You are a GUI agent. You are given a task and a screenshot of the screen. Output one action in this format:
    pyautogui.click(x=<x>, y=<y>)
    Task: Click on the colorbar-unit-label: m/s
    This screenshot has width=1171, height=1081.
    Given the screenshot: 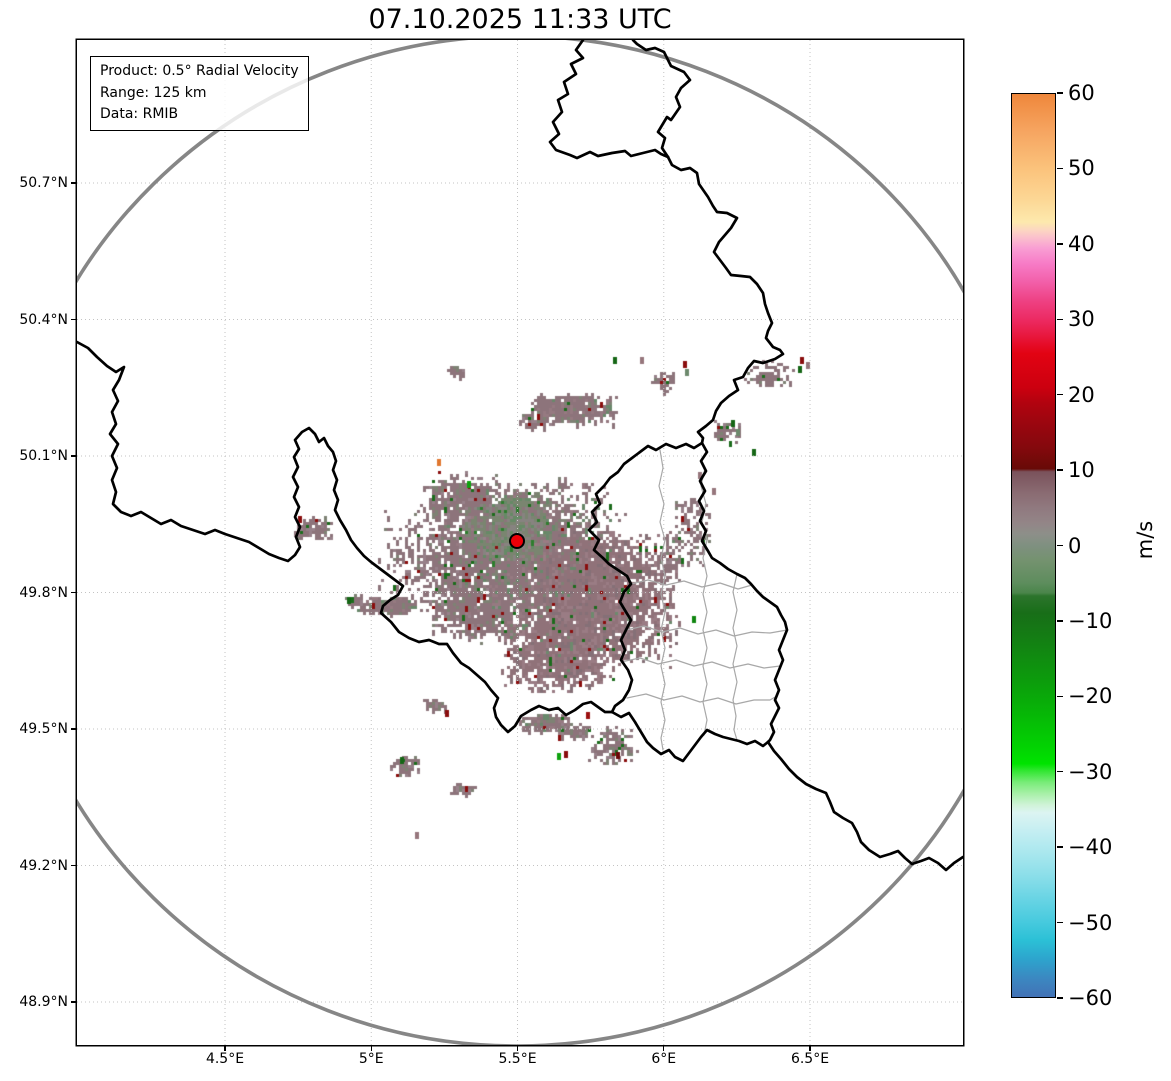 What is the action you would take?
    pyautogui.click(x=1145, y=540)
    